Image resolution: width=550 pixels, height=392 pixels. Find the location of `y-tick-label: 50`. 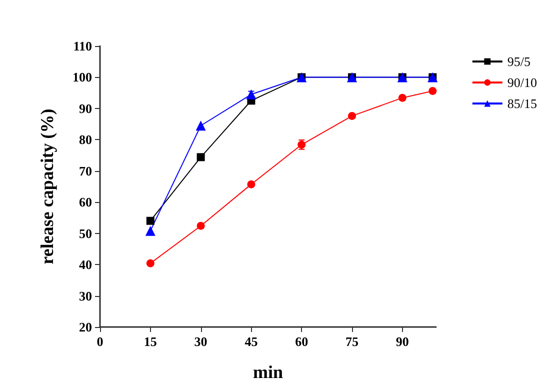

y-tick-label: 50 is located at coordinates (85, 233).